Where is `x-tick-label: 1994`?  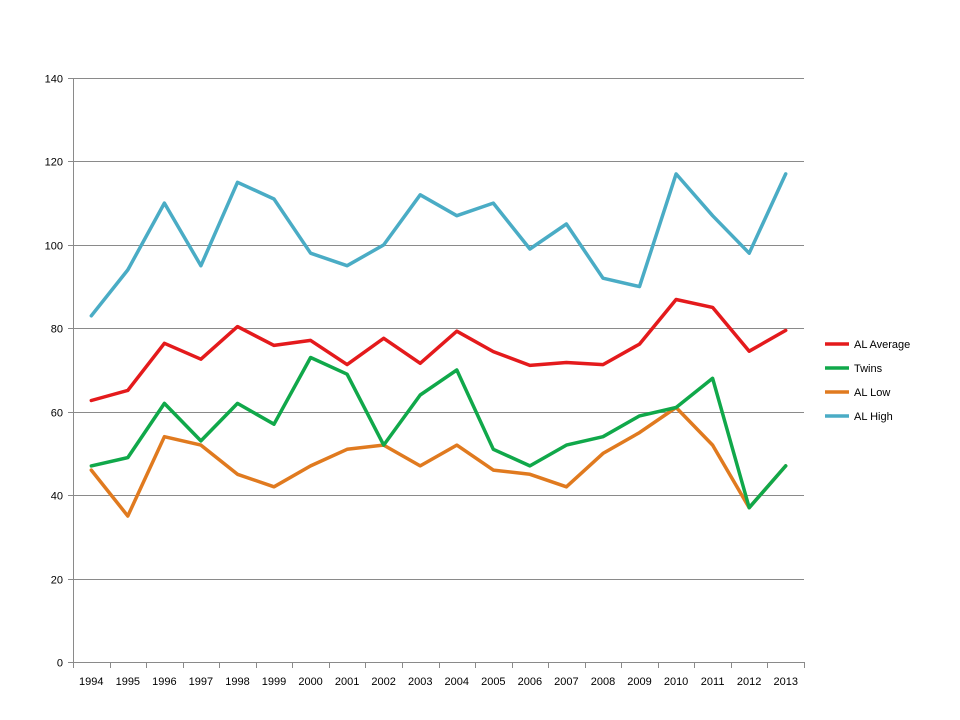 x-tick-label: 1994 is located at coordinates (91, 682).